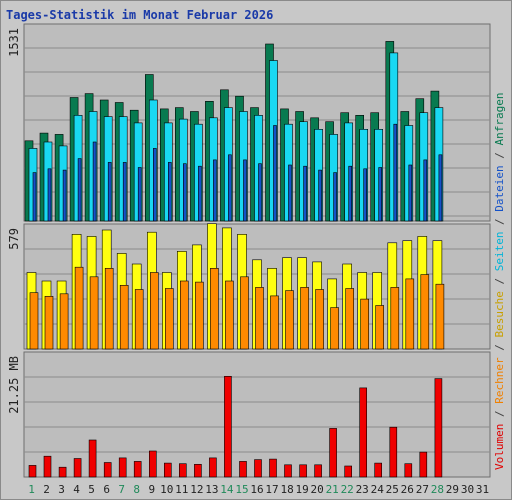 This screenshot has width=512, height=500. Describe the element at coordinates (499, 383) in the screenshot. I see `legend-rechner: Rechner` at that location.